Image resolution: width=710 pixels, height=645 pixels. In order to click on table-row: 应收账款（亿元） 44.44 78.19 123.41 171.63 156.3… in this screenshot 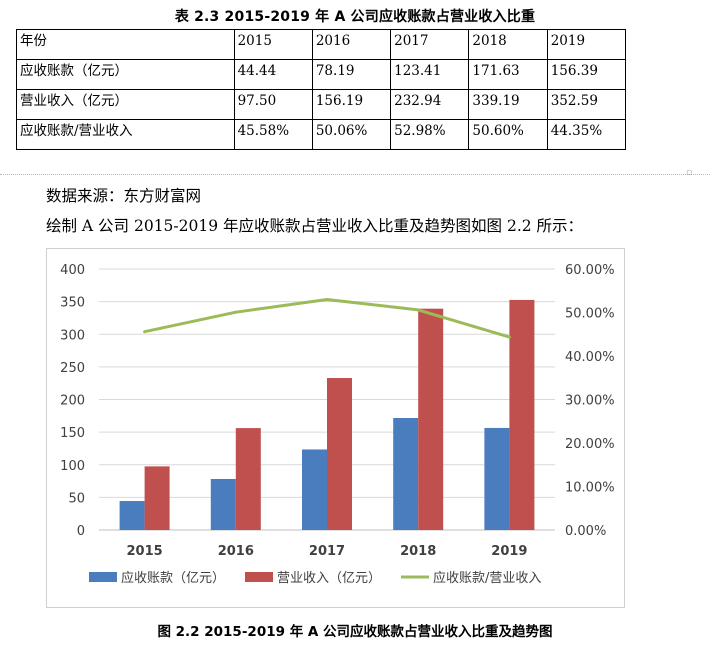, I will do `click(321, 74)`.